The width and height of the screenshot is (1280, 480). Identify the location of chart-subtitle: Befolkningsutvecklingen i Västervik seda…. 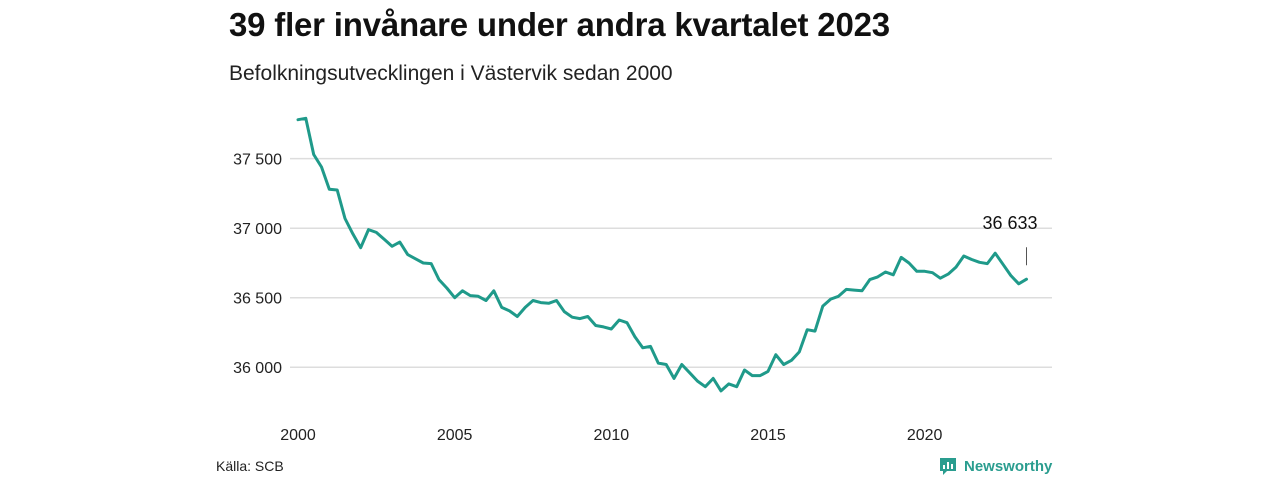
(451, 73).